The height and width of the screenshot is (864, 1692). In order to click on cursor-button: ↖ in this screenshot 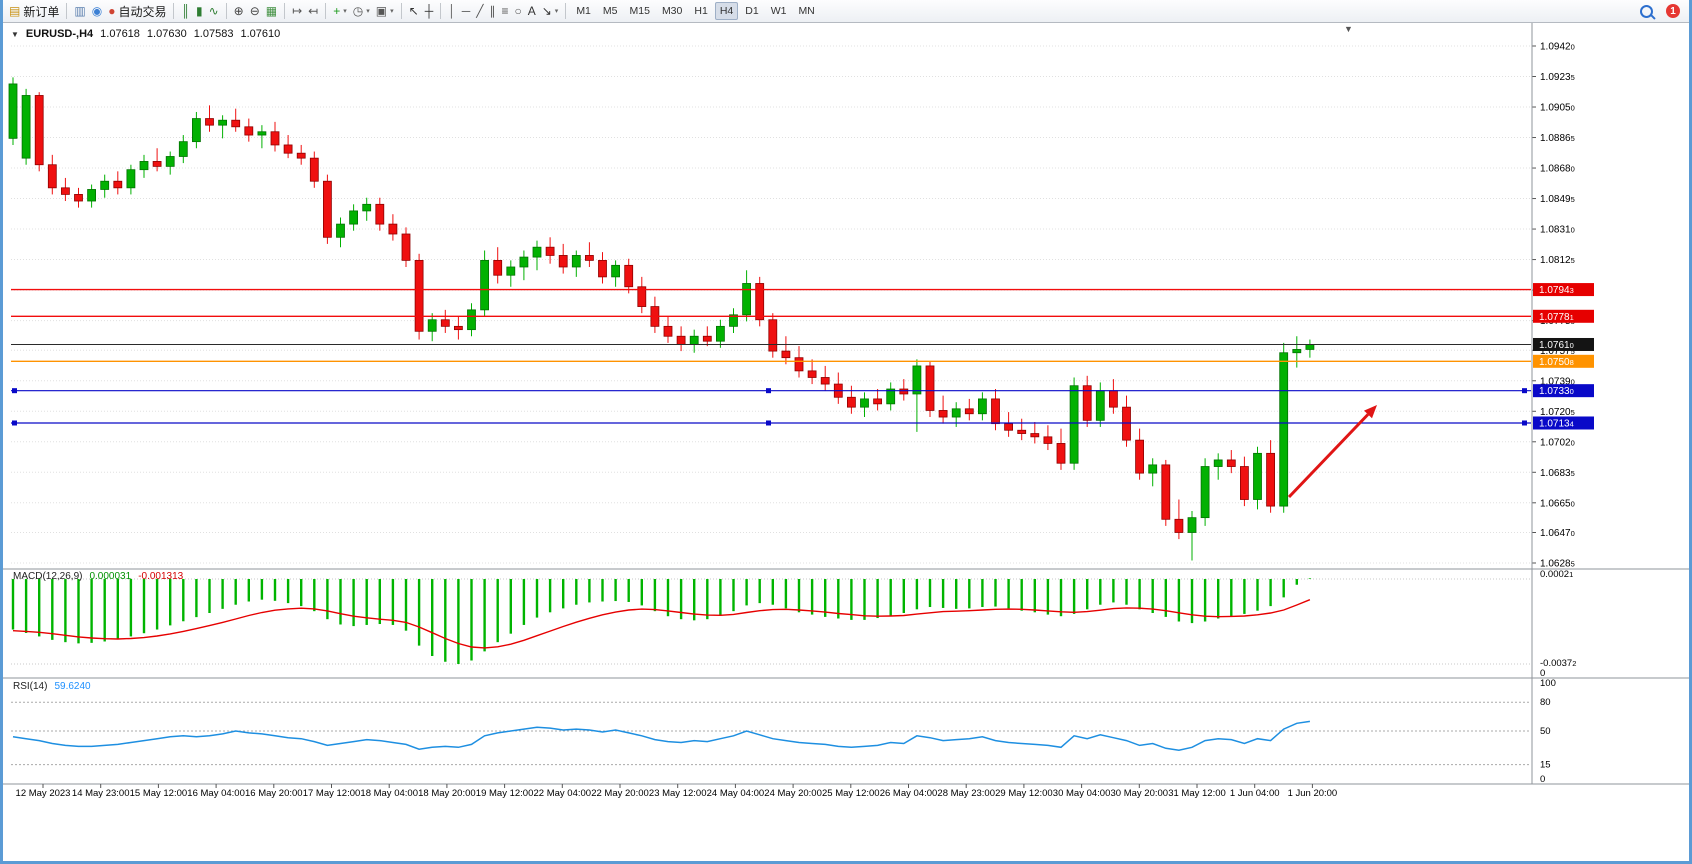, I will do `click(414, 11)`.